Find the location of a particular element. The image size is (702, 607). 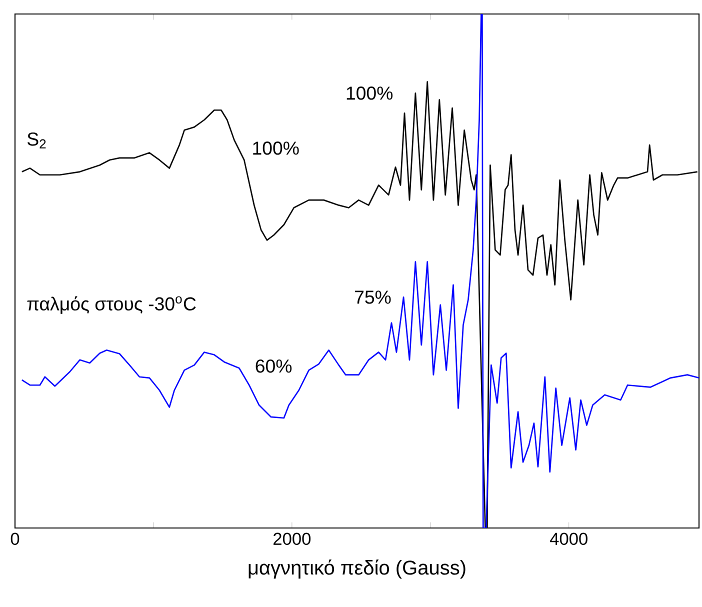

series-label: S$_{2}$ is located at coordinates (36, 140).